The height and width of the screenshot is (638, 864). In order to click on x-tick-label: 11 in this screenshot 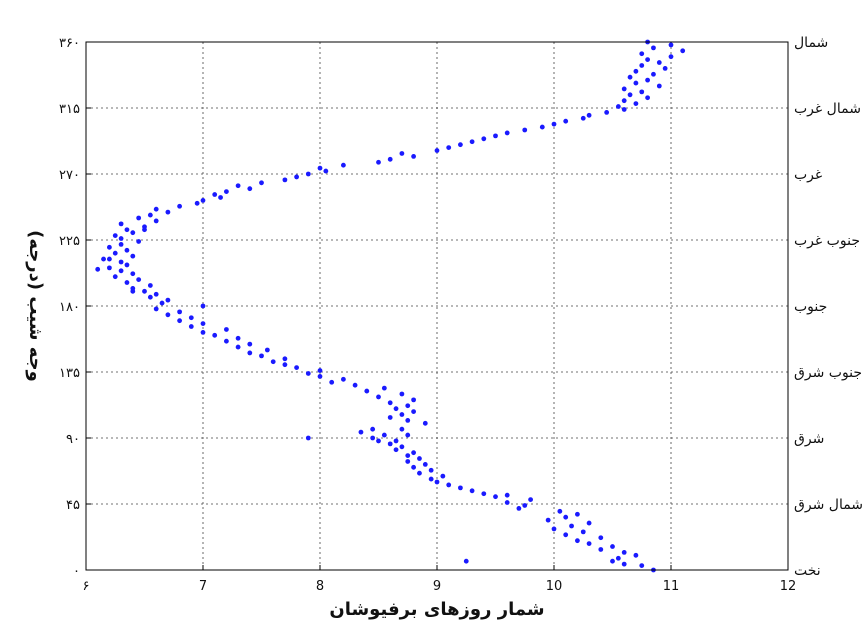, I will do `click(671, 586)`.